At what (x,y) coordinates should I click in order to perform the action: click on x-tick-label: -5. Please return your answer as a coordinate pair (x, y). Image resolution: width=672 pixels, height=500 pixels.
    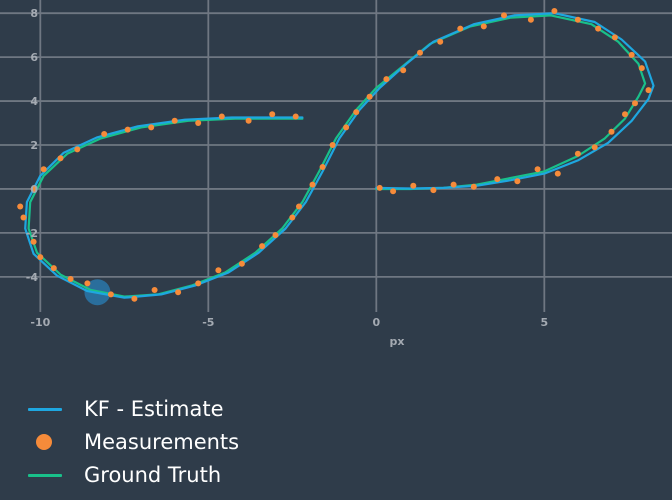
    Looking at the image, I should click on (208, 322).